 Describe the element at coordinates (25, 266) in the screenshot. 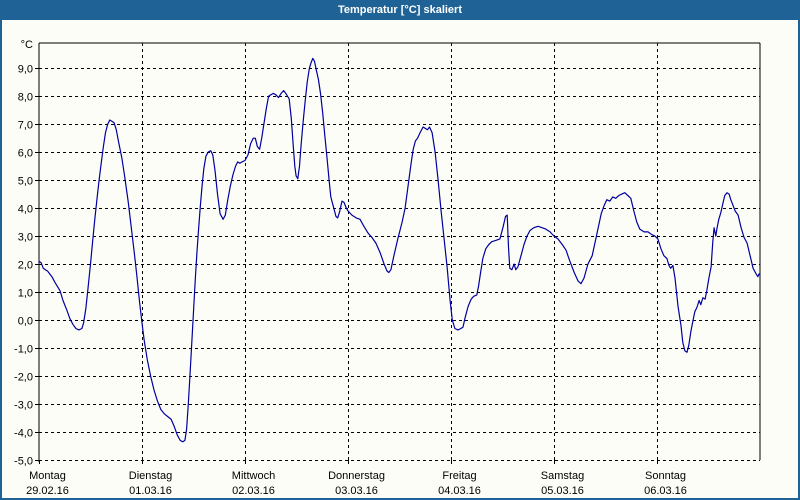

I see `y-tick-label: 2,0` at that location.